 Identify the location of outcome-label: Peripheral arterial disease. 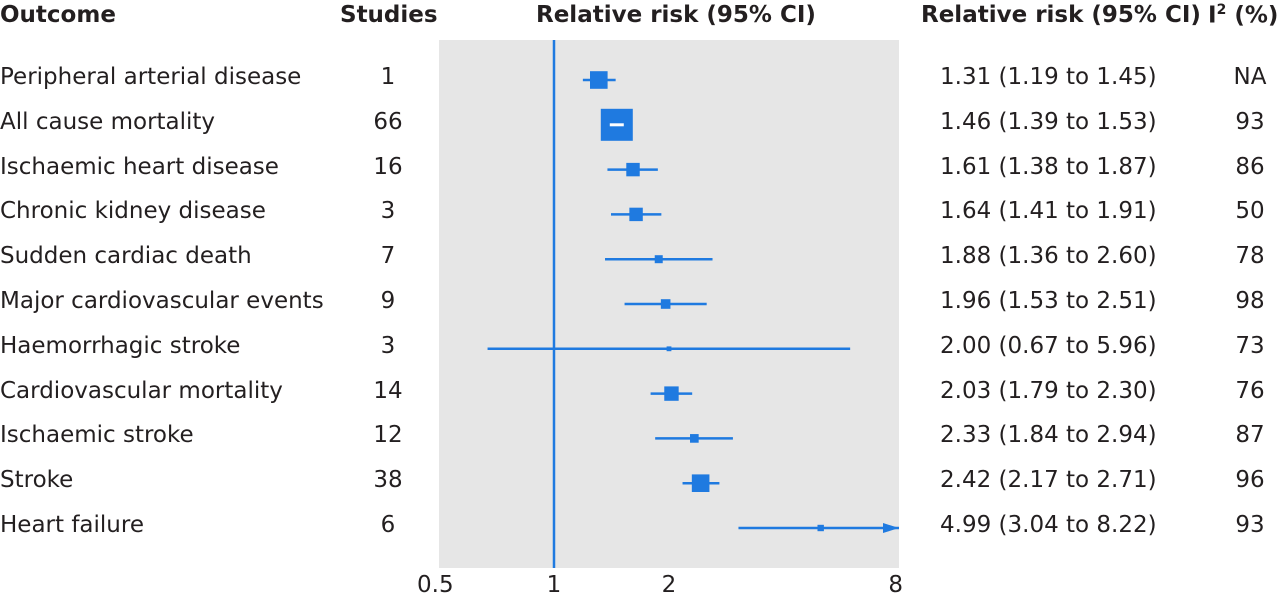
(151, 77).